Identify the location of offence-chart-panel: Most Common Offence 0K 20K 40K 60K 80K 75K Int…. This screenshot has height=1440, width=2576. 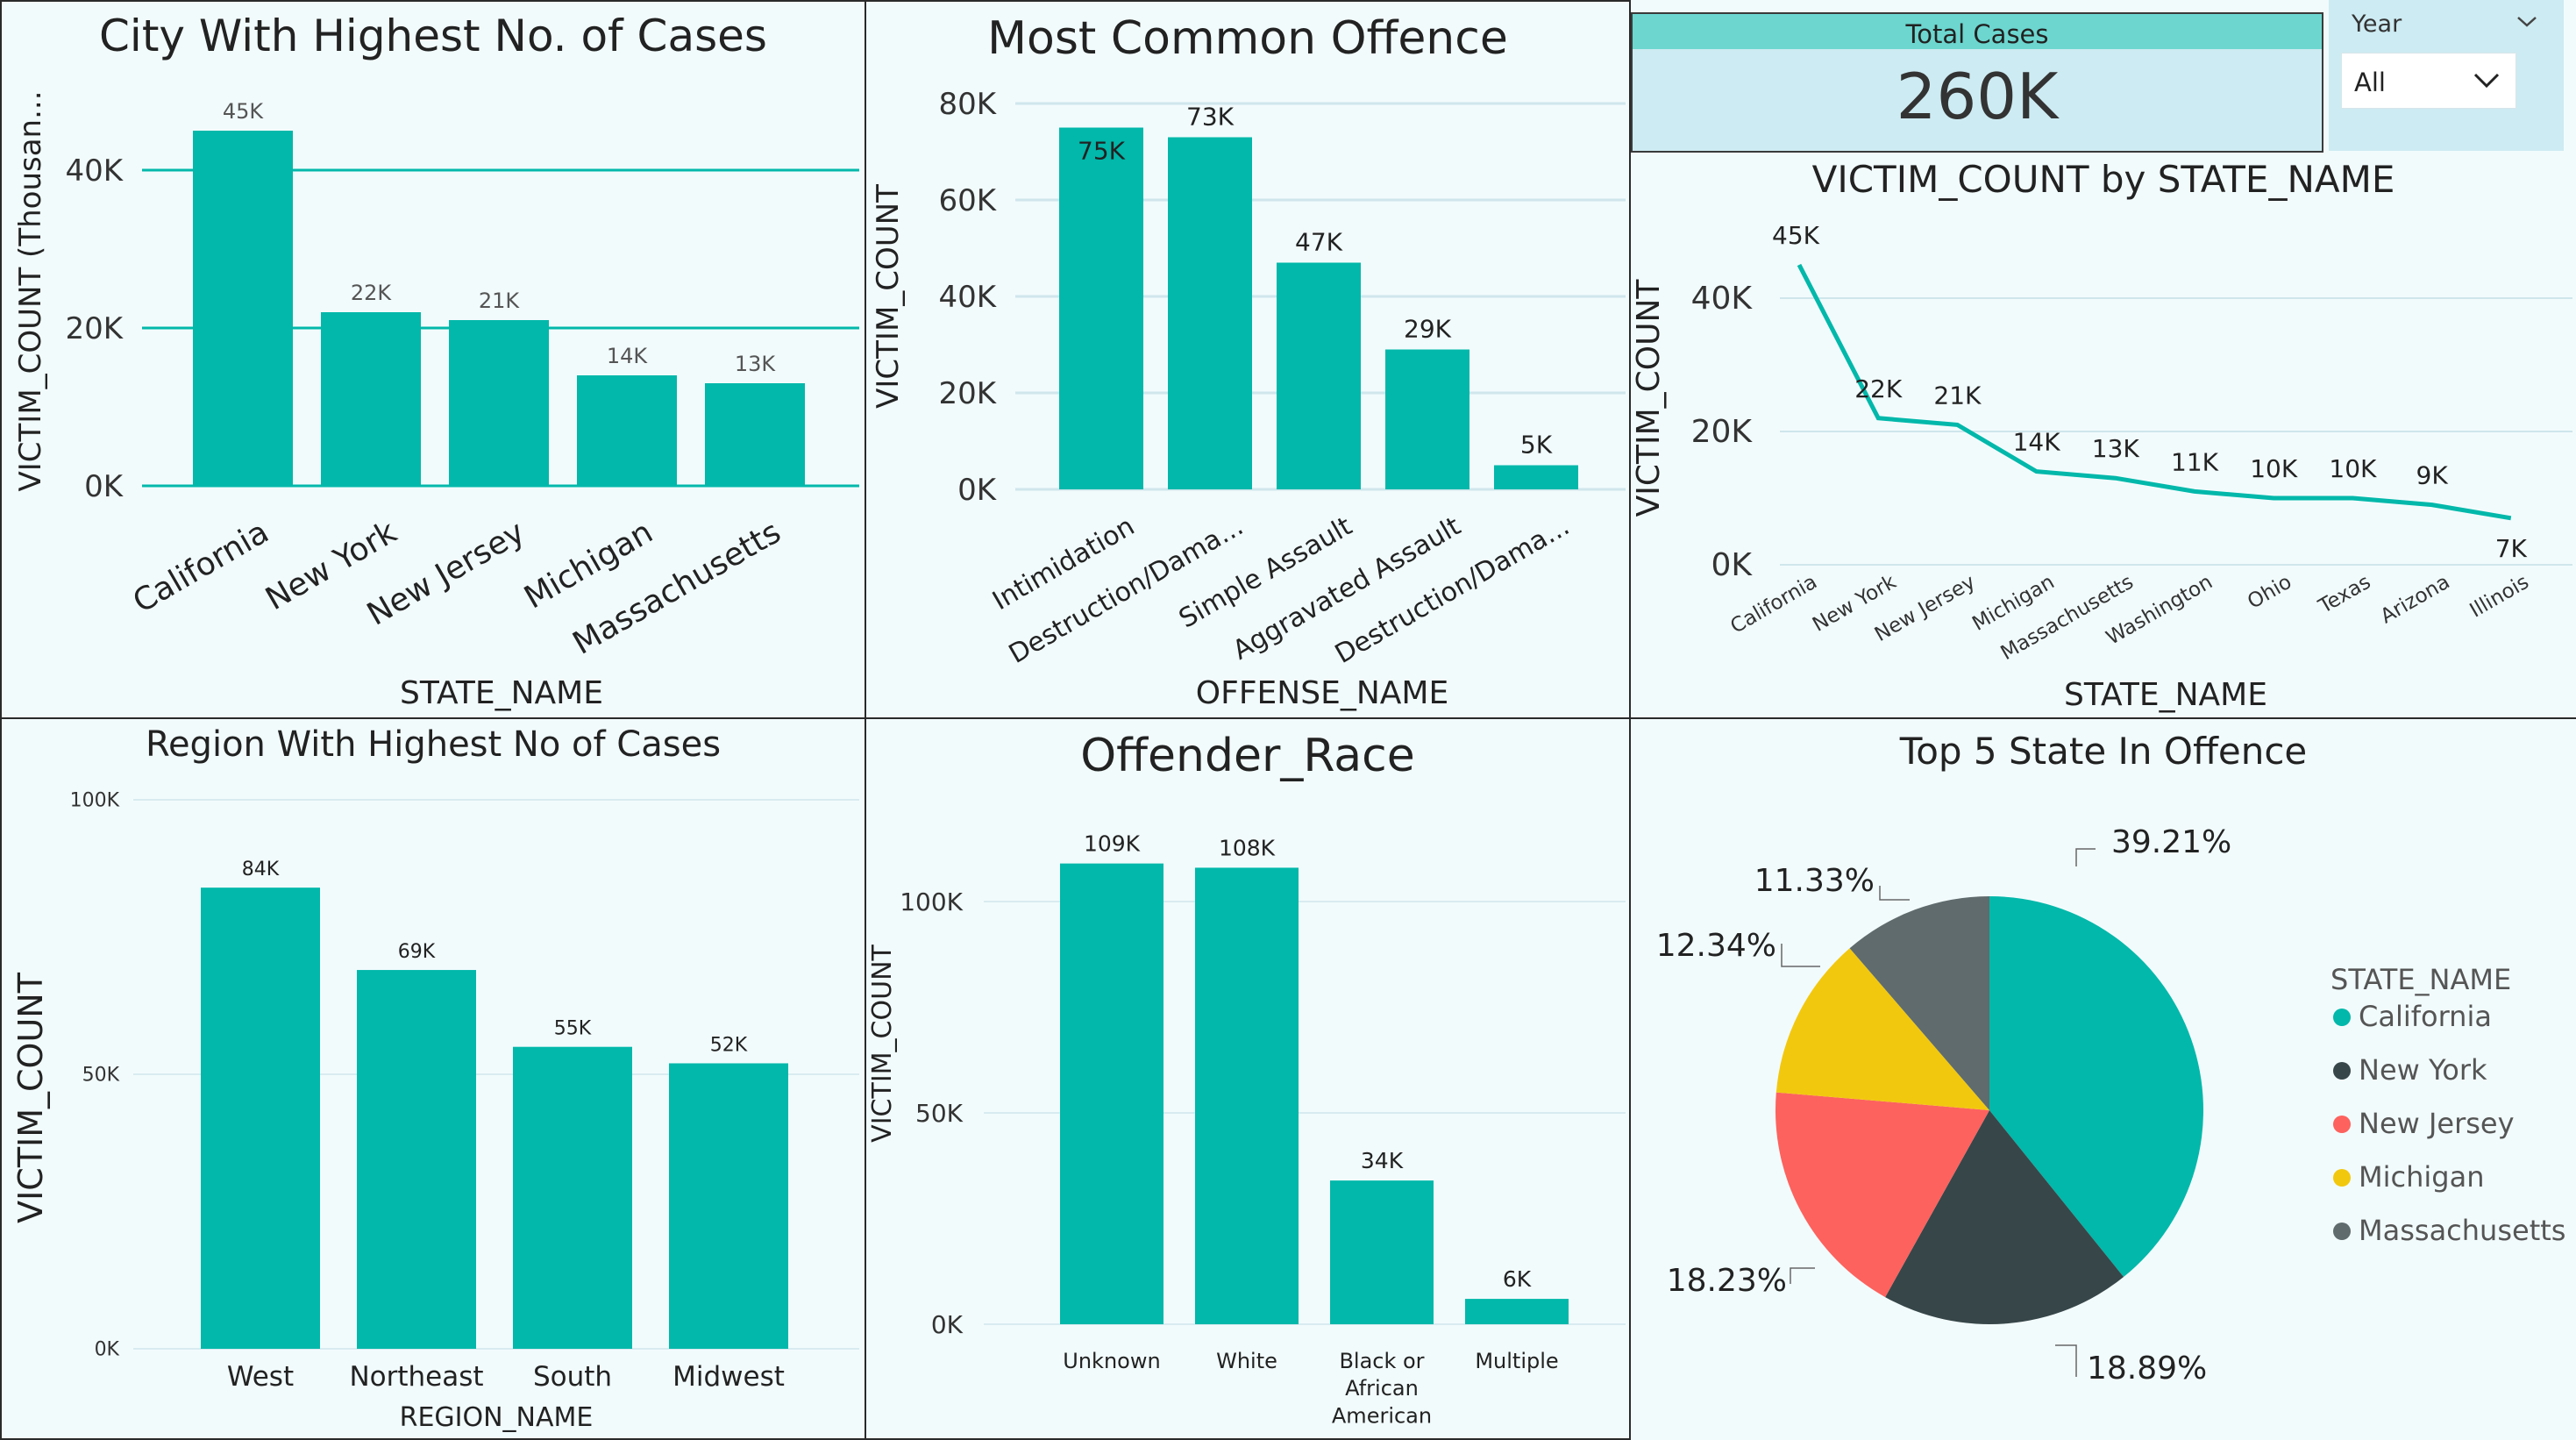
(1248, 359).